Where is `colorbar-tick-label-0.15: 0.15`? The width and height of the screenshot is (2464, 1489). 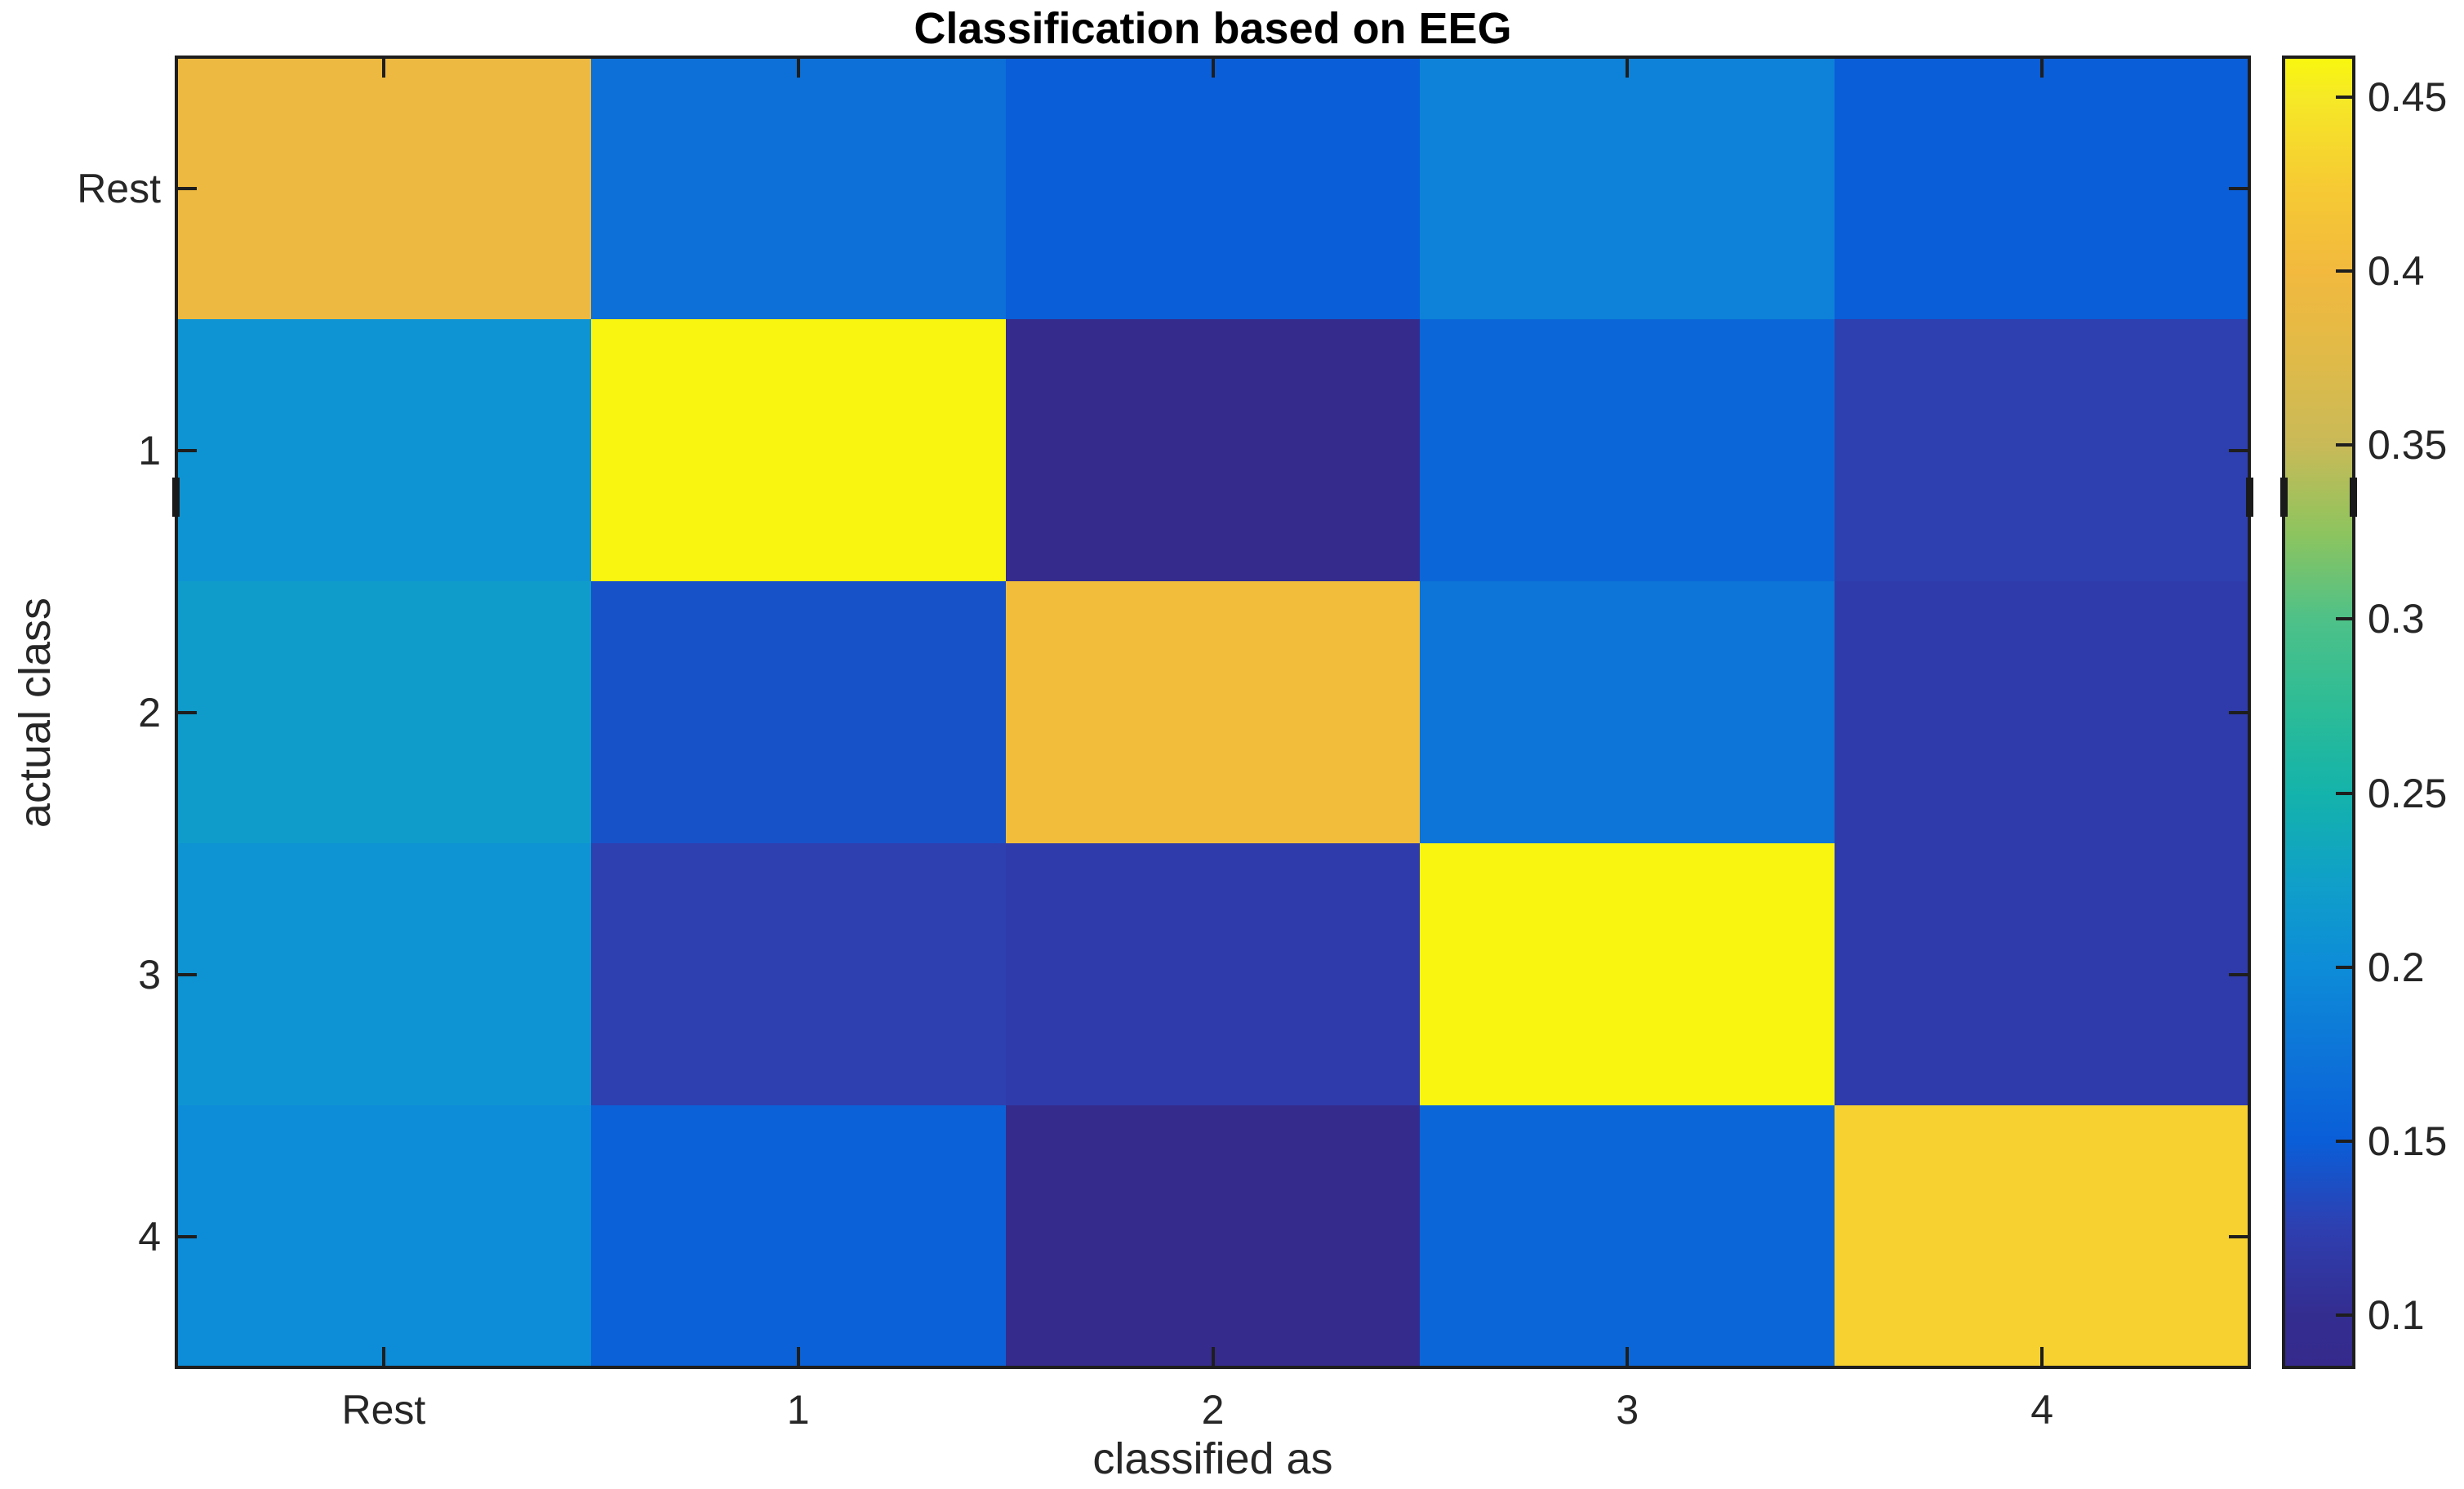
colorbar-tick-label-0.15: 0.15 is located at coordinates (2408, 1141).